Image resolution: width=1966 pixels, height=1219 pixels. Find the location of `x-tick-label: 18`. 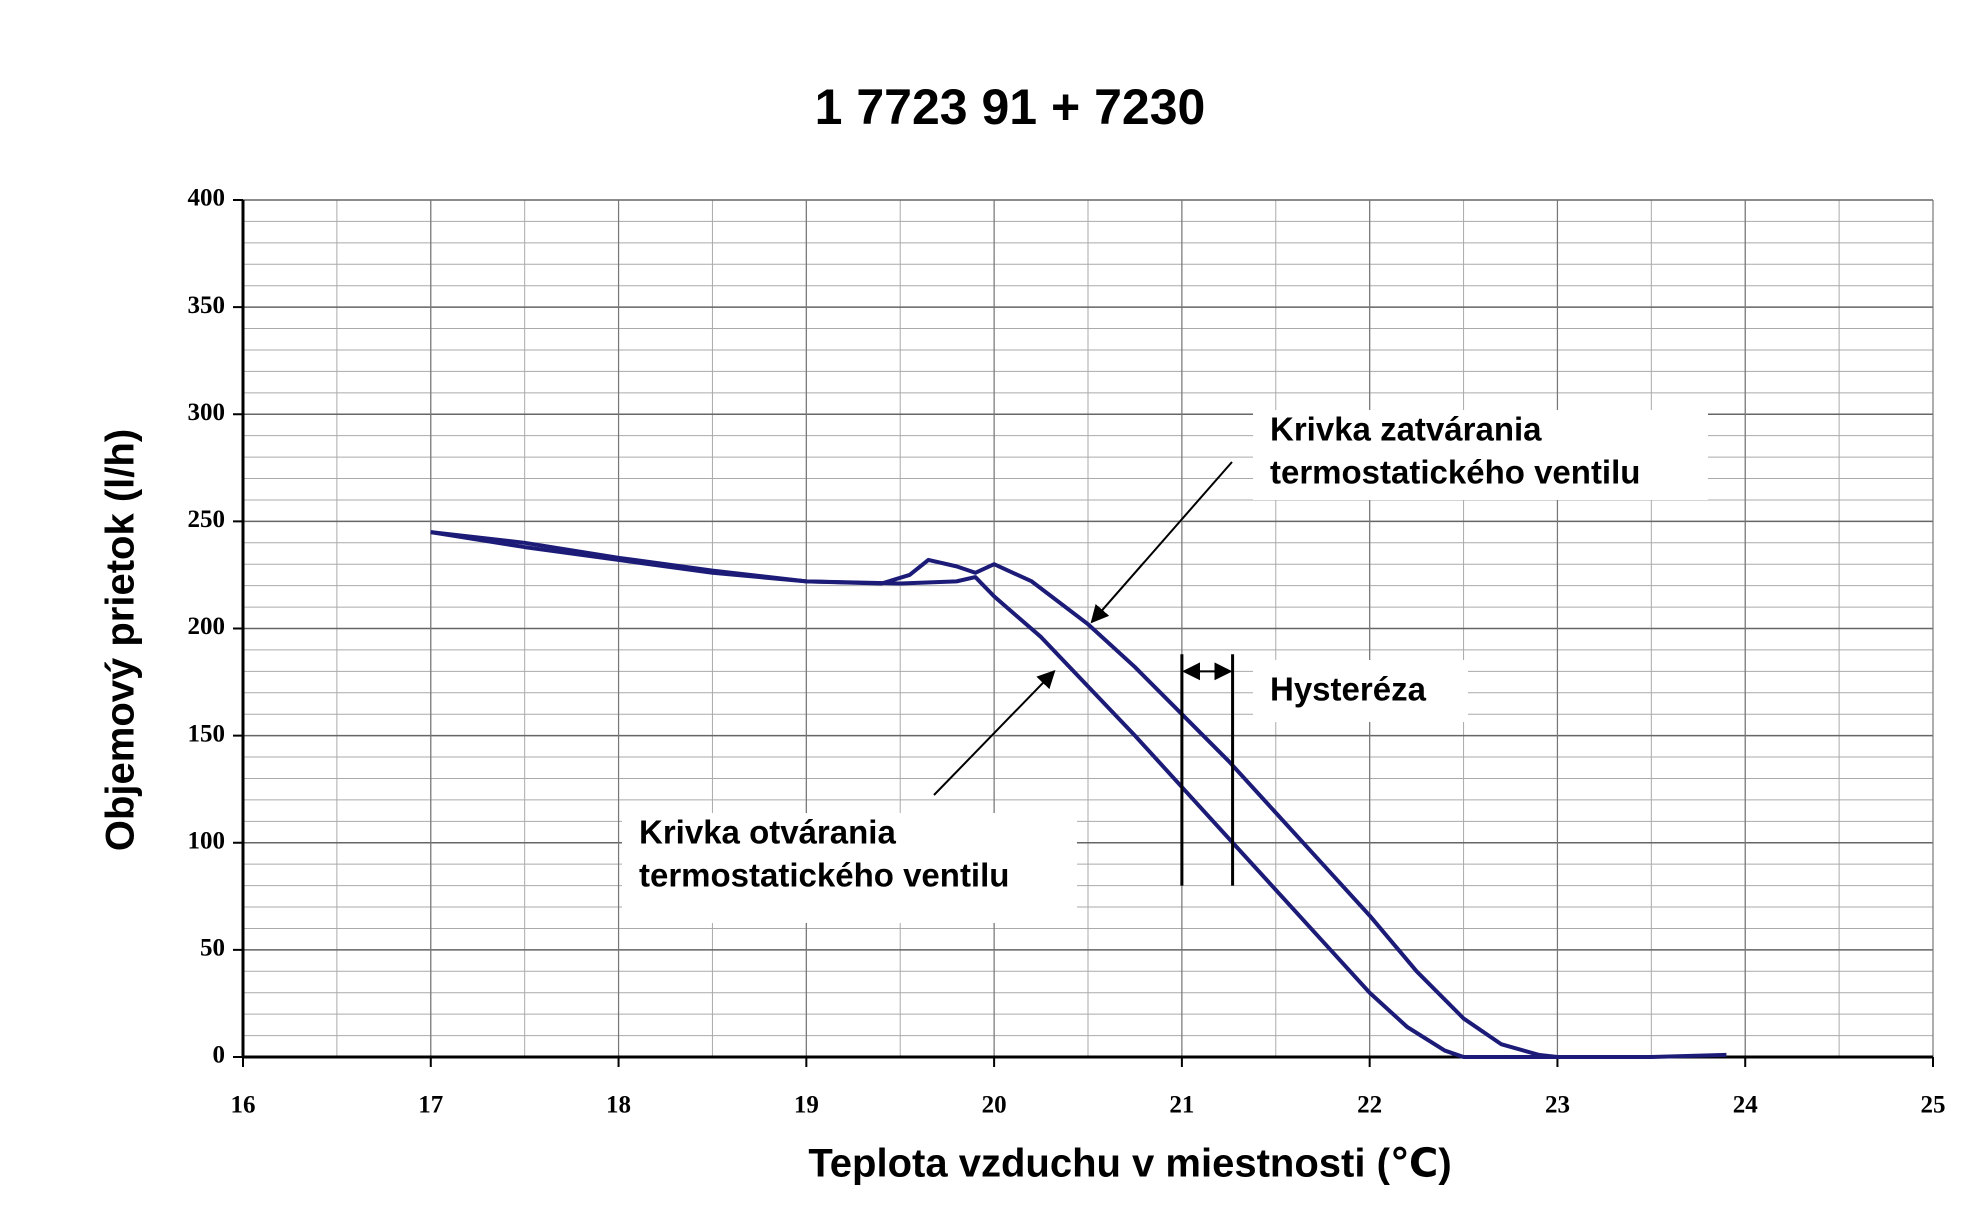

x-tick-label: 18 is located at coordinates (618, 1105).